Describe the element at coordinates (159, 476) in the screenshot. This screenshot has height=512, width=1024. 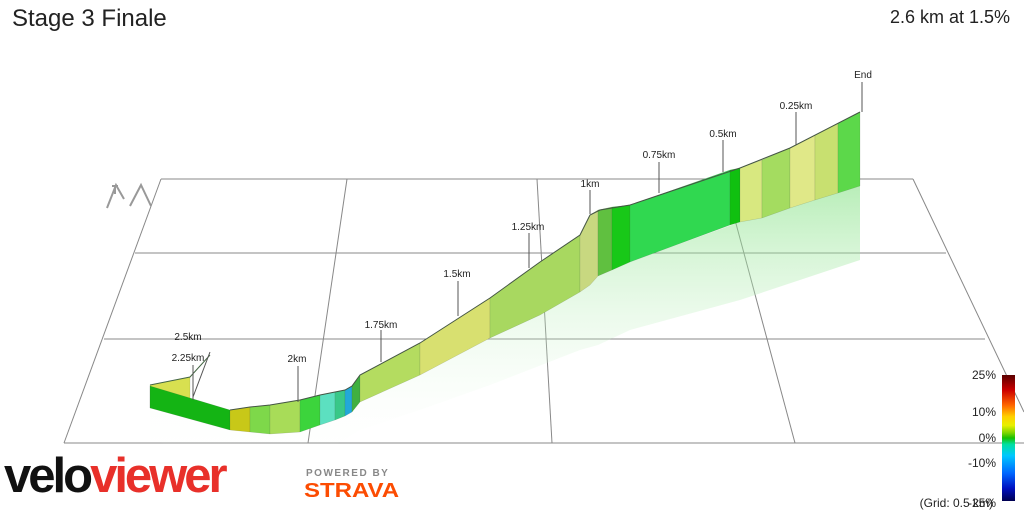
I see `logo-viewer: viewer` at that location.